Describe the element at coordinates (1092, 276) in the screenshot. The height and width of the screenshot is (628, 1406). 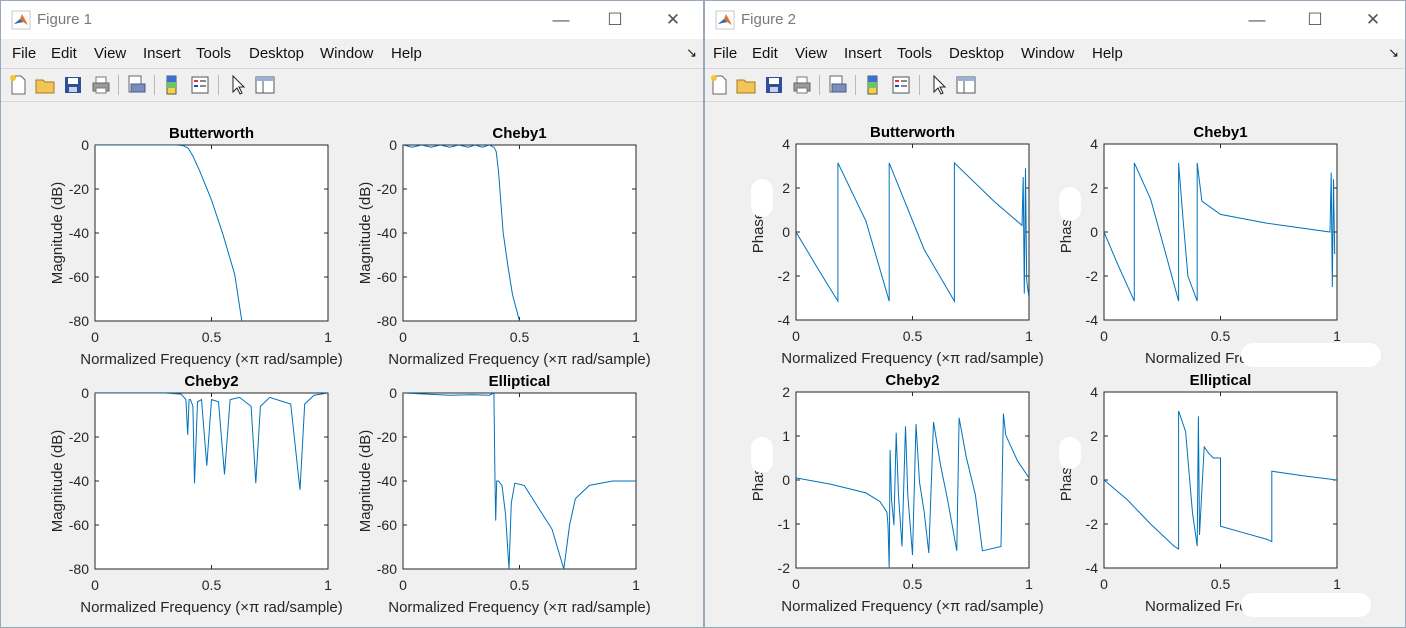
I see `y-tick-label: -2` at that location.